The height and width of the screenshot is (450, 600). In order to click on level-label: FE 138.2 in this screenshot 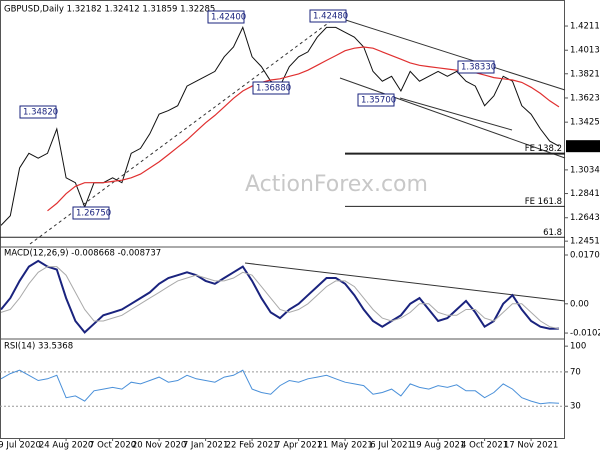, I will do `click(543, 149)`.